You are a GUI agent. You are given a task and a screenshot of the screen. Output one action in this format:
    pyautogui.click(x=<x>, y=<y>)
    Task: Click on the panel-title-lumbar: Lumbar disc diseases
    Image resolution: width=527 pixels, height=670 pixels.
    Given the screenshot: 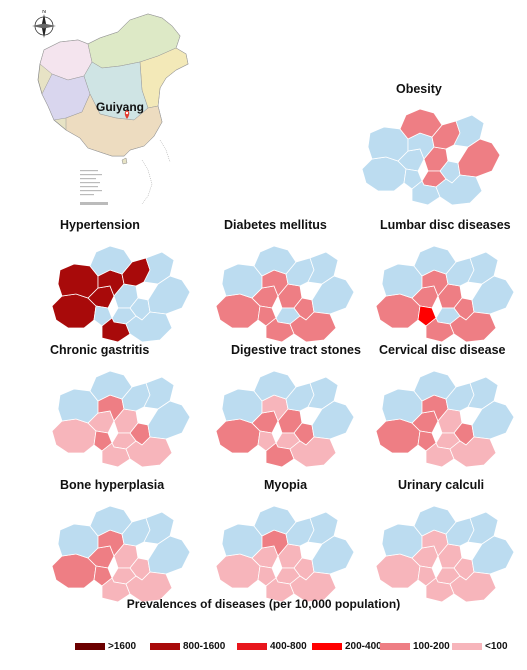 What is the action you would take?
    pyautogui.click(x=445, y=225)
    